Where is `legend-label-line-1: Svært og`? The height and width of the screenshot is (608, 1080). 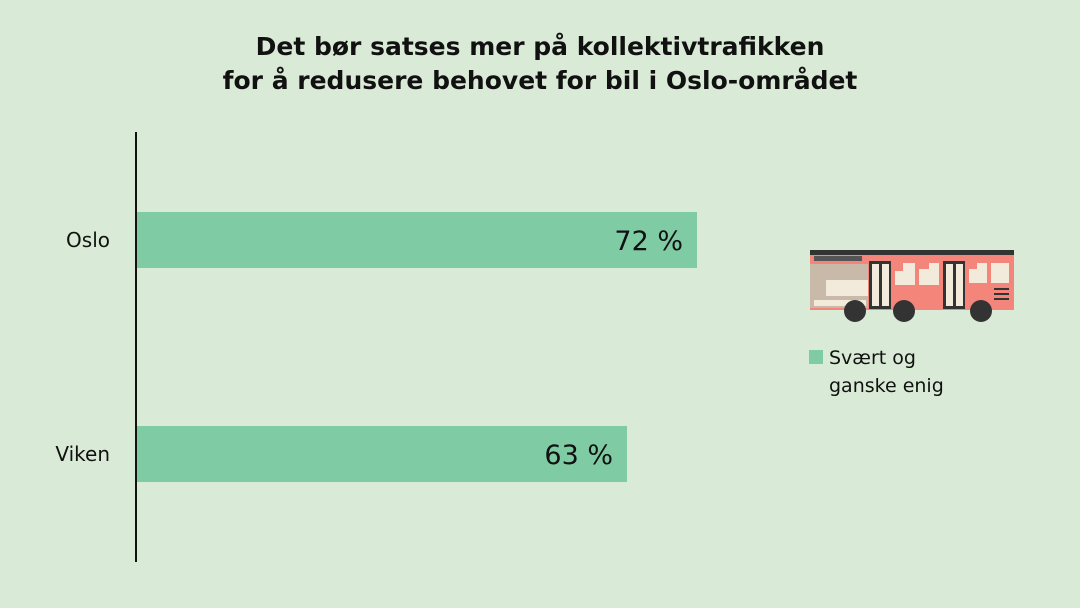
legend-label-line-1: Svært og is located at coordinates (872, 358).